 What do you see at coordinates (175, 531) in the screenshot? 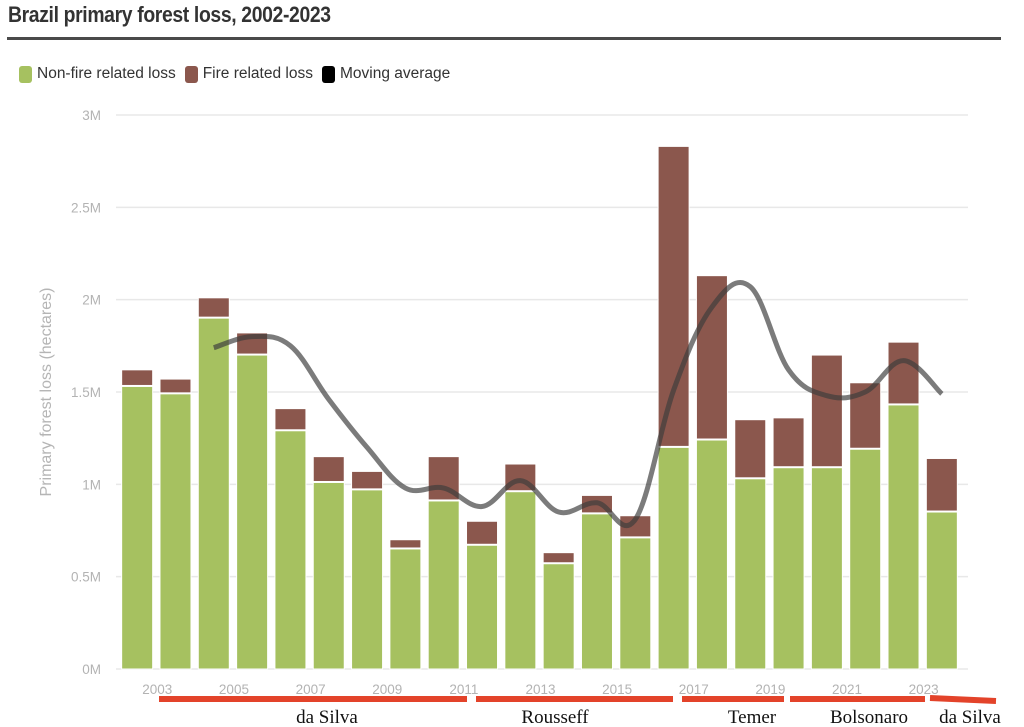
I see `bar-nonfire-2003` at bounding box center [175, 531].